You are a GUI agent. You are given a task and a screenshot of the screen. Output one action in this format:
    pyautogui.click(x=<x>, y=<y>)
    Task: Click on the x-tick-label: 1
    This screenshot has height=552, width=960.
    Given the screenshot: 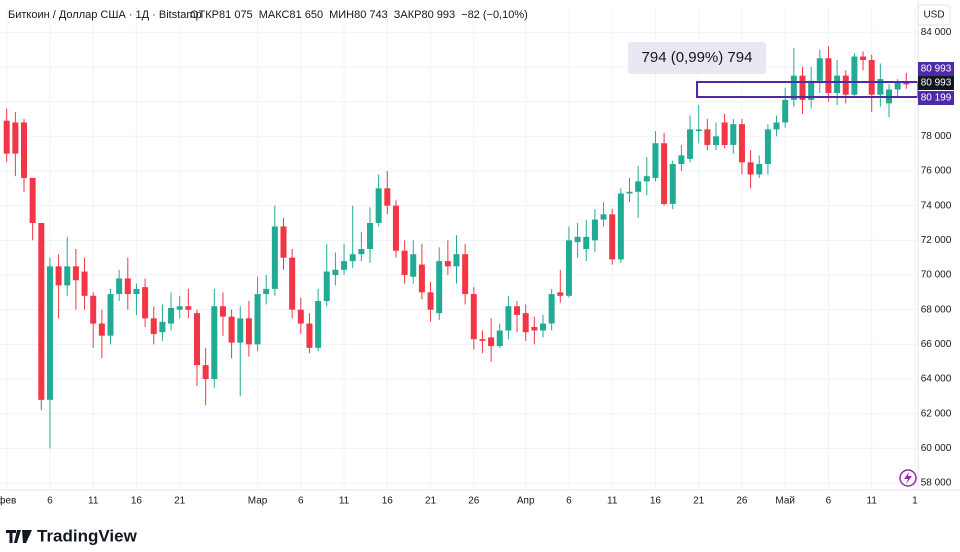 What is the action you would take?
    pyautogui.click(x=915, y=501)
    